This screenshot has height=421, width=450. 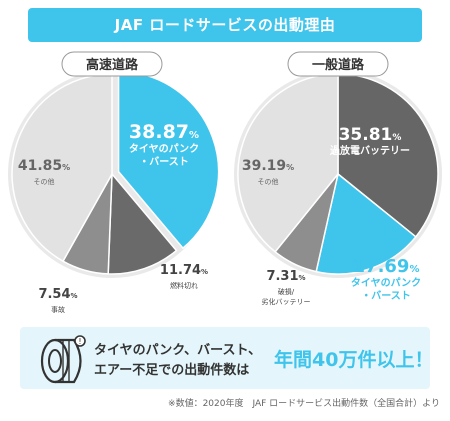 I want to click on slice-value-label: 35.81%, so click(x=370, y=135).